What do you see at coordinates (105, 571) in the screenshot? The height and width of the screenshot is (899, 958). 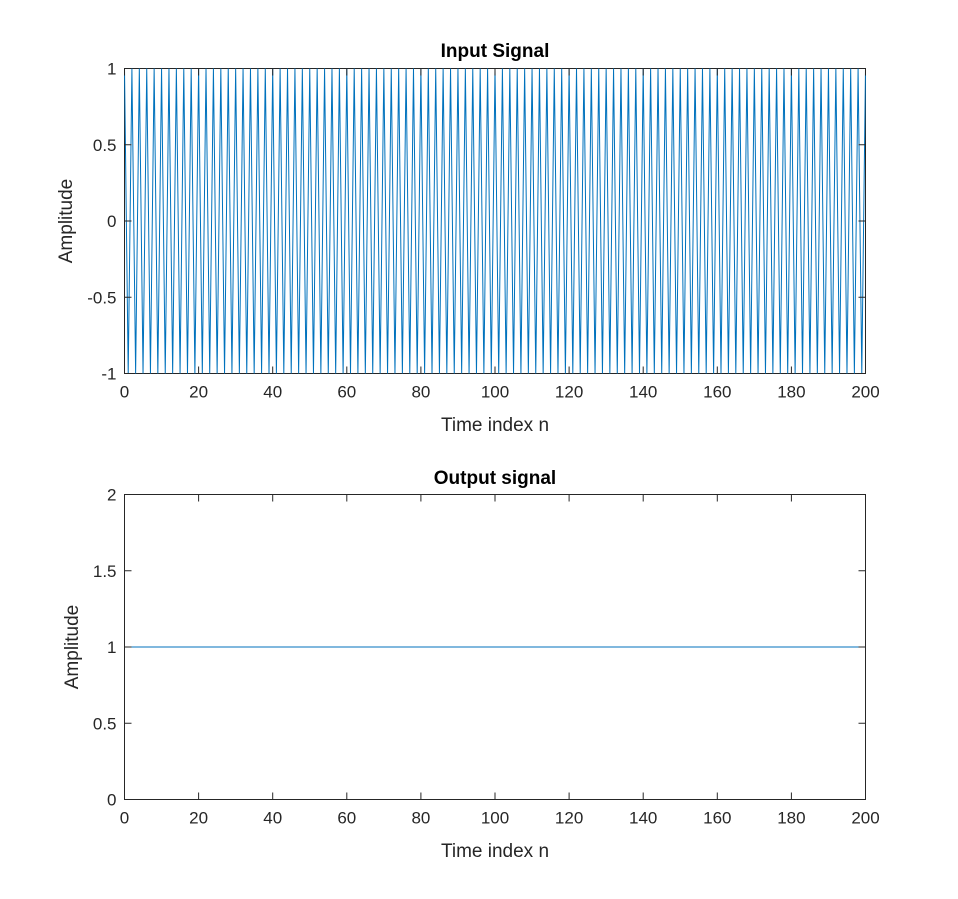 I see `y-tick-label: 1.5` at bounding box center [105, 571].